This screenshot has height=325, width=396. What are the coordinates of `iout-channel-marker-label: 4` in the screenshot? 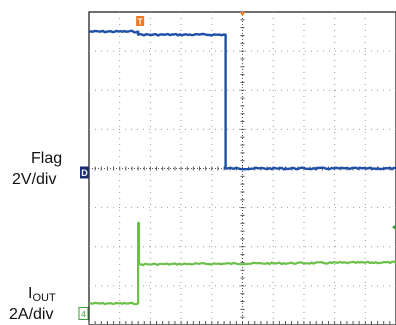 It's located at (83, 314).